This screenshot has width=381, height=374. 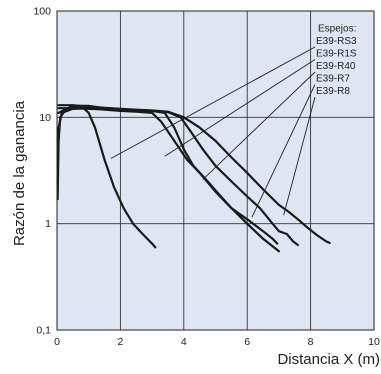 What do you see at coordinates (57, 342) in the screenshot?
I see `x-tick-label: 0` at bounding box center [57, 342].